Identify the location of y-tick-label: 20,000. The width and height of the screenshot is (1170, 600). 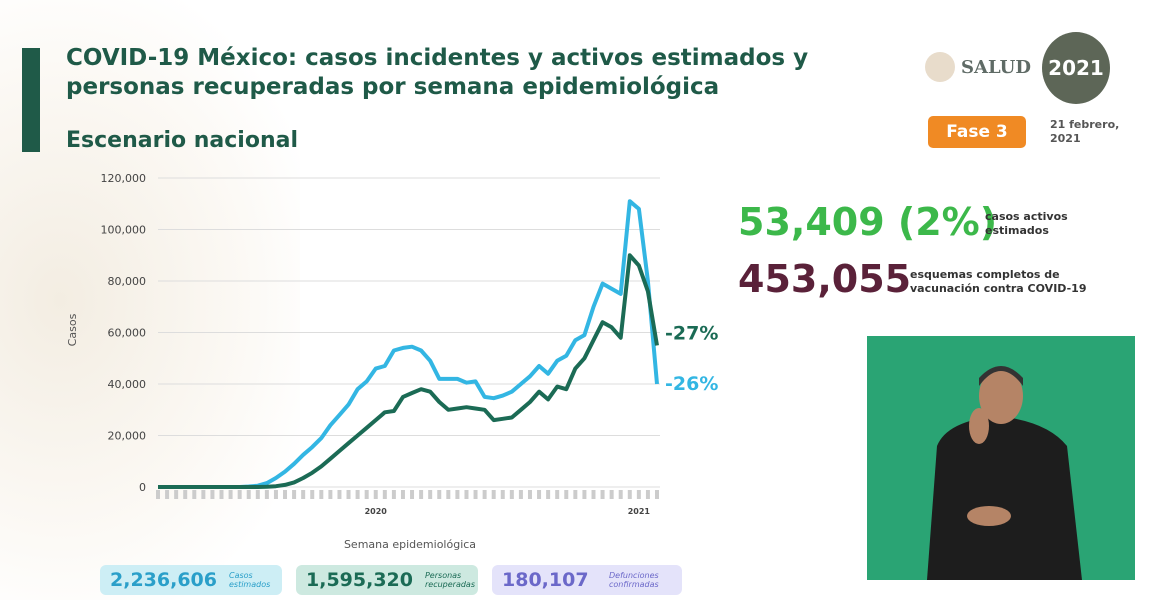
(127, 436).